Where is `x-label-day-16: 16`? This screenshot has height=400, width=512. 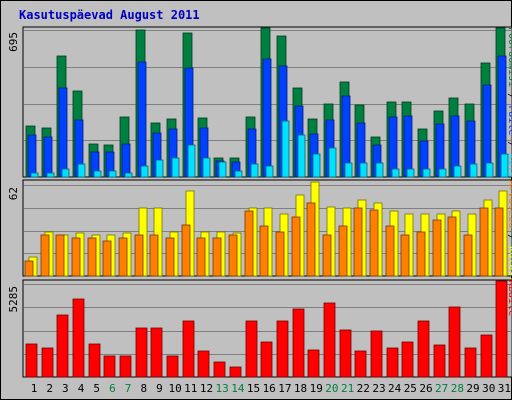
x-label-day-16: 16 is located at coordinates (269, 388).